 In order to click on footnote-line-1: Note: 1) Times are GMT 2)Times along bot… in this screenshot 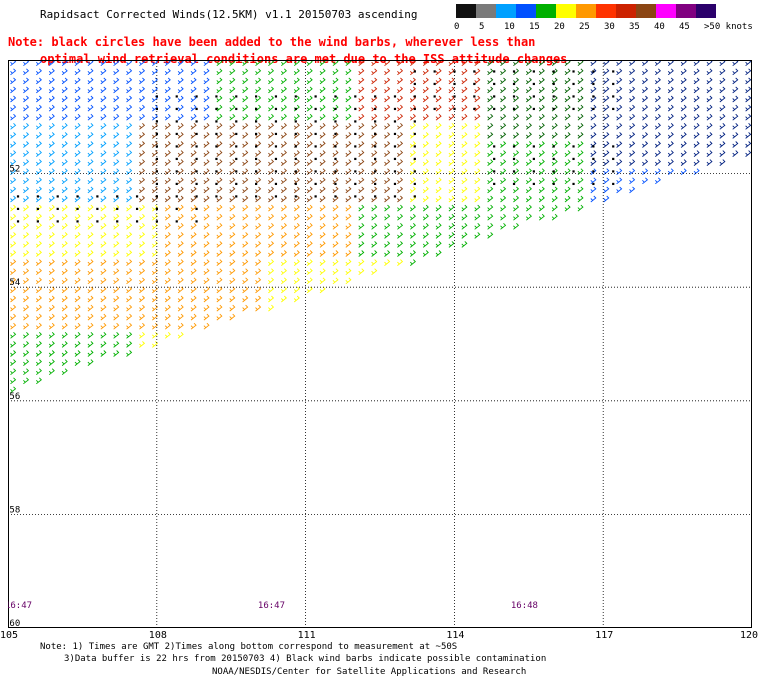, I will do `click(249, 647)`.